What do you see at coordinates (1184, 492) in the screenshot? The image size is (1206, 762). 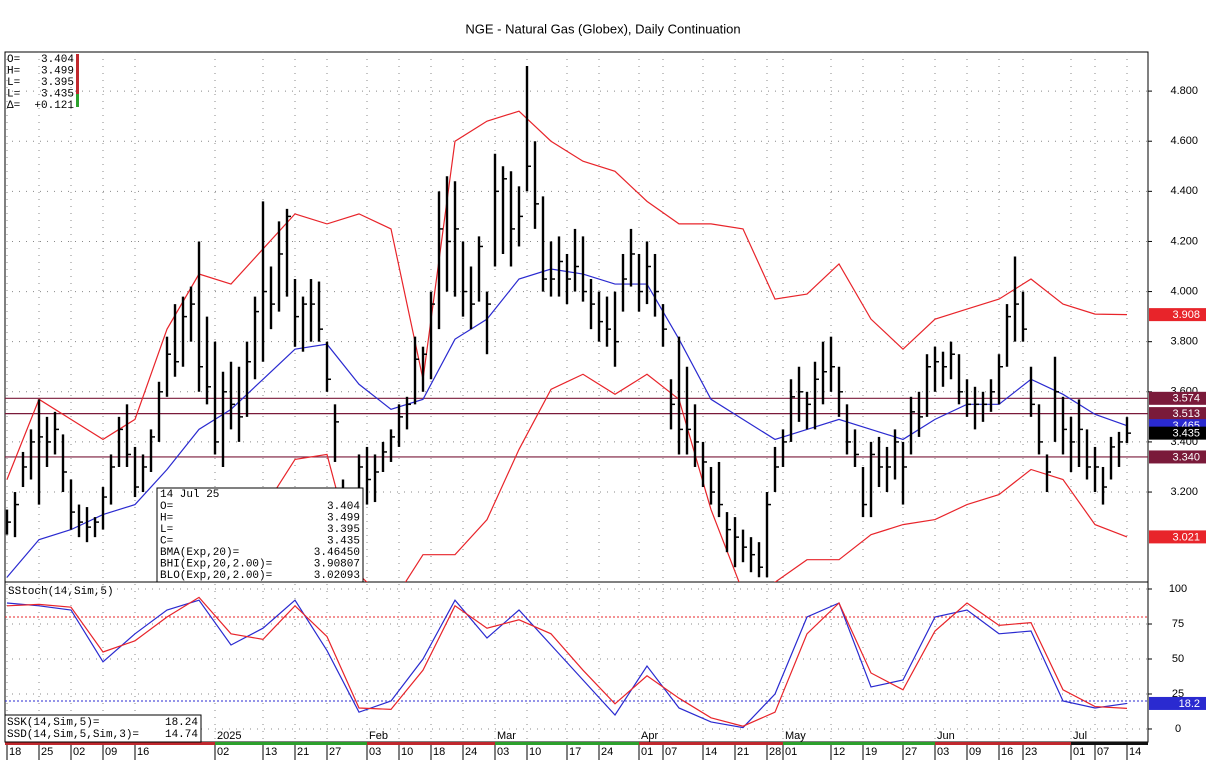 I see `y-tick-label: 3.200` at bounding box center [1184, 492].